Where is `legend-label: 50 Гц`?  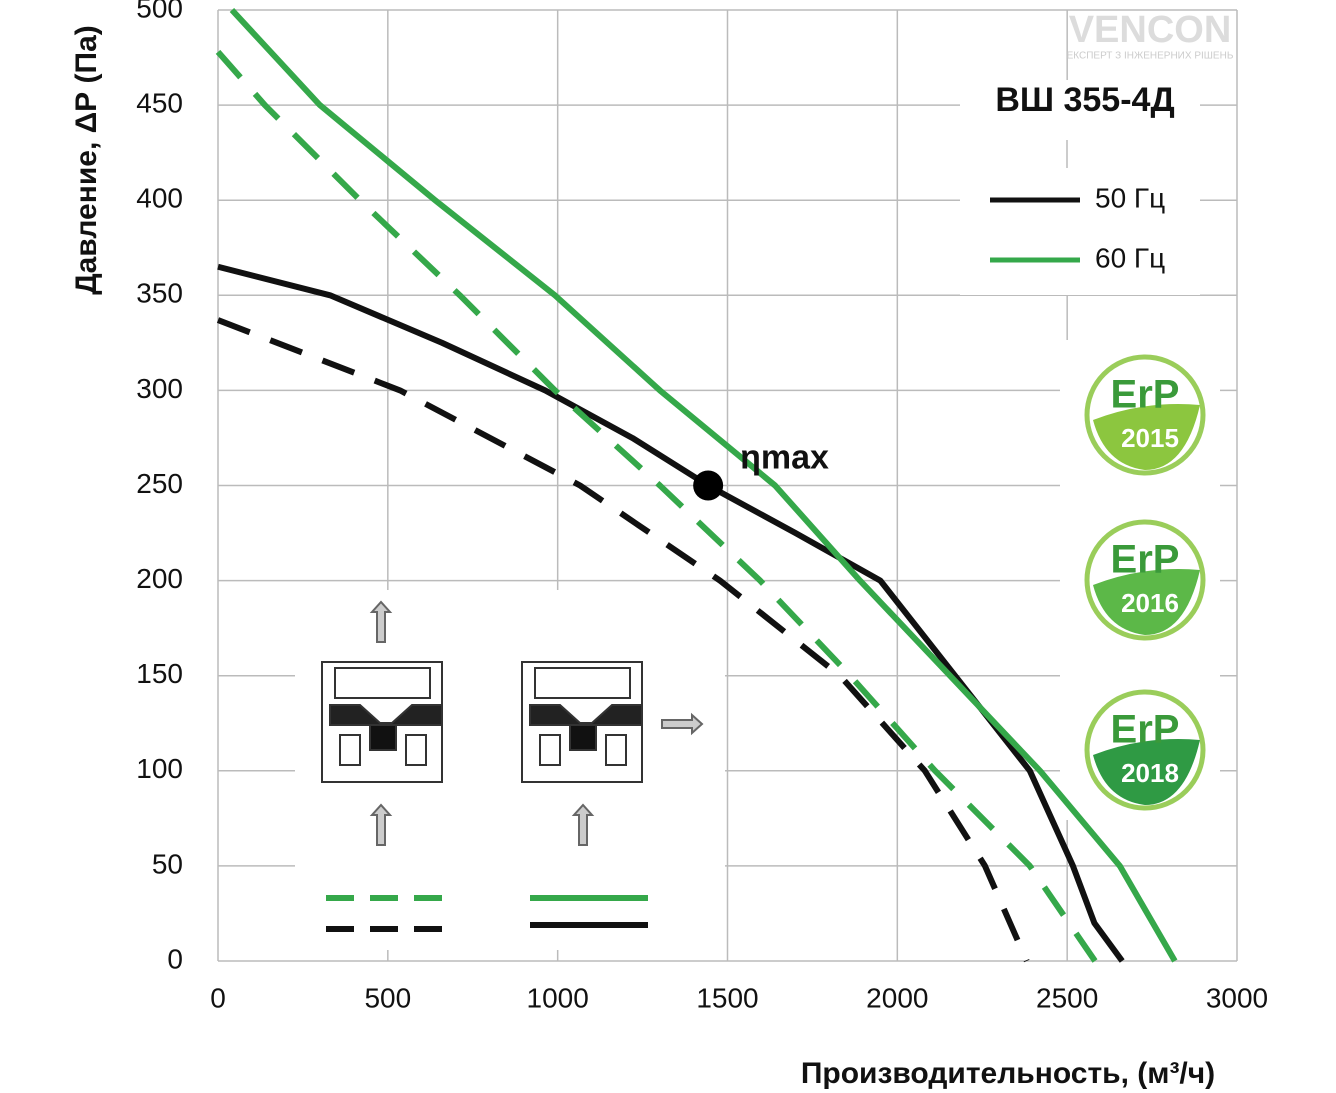
legend-label: 50 Гц is located at coordinates (1130, 197).